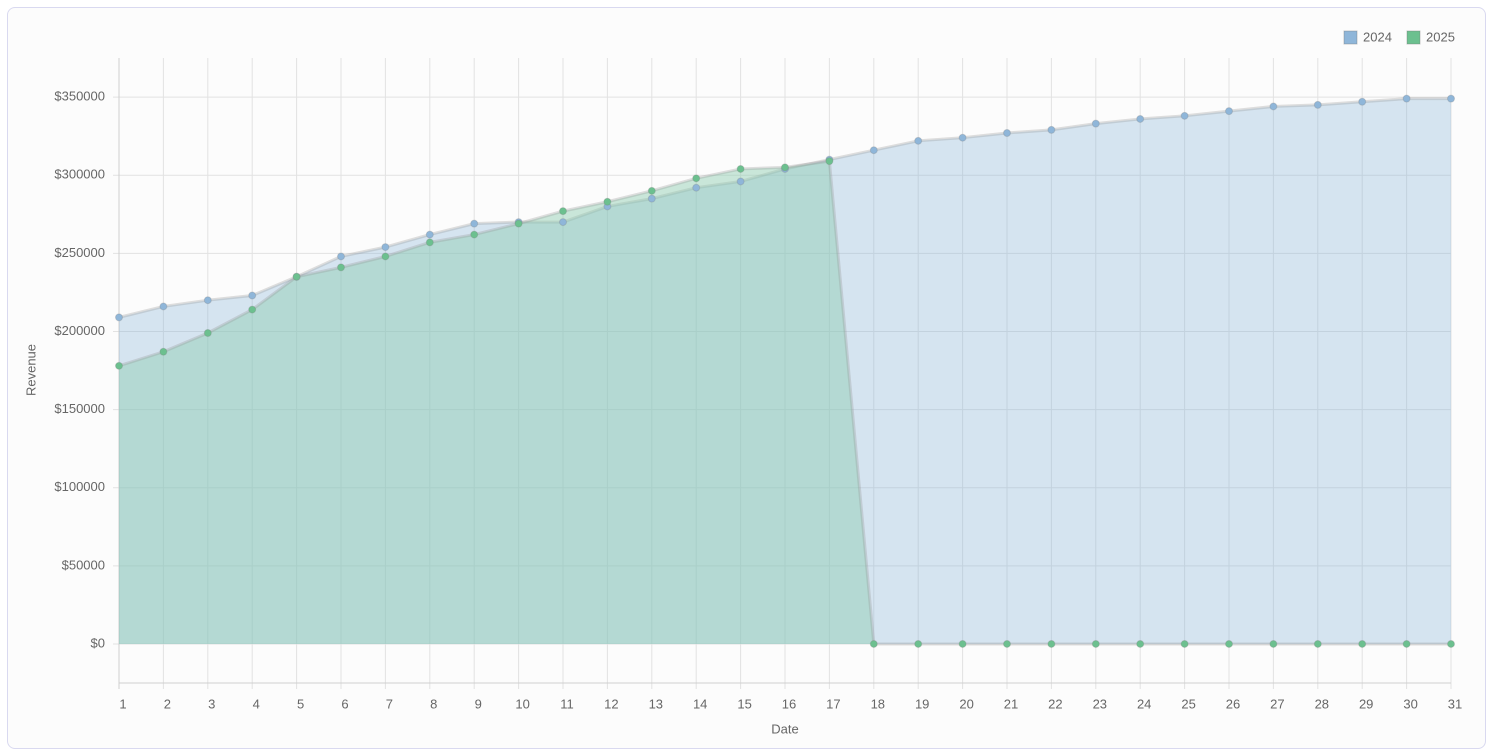  What do you see at coordinates (1055, 703) in the screenshot?
I see `x-tick-label: 22` at bounding box center [1055, 703].